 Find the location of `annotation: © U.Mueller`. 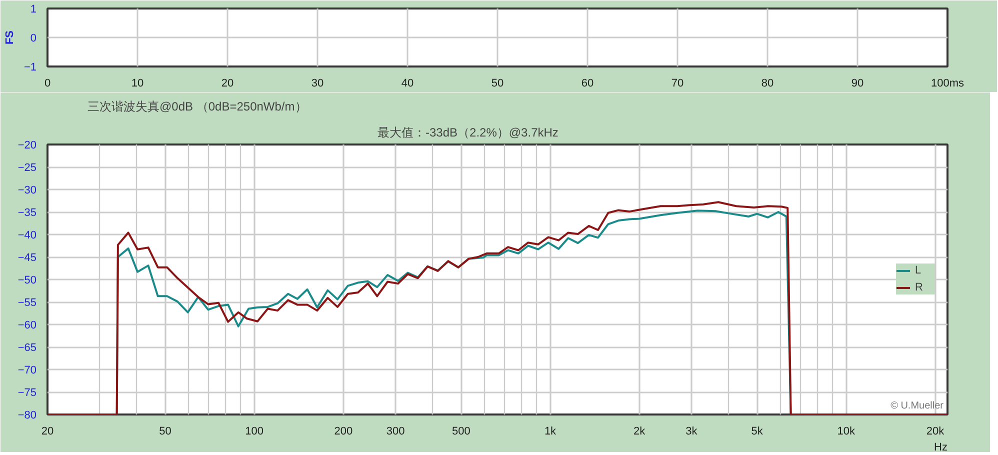

annotation: © U.Mueller is located at coordinates (917, 406).